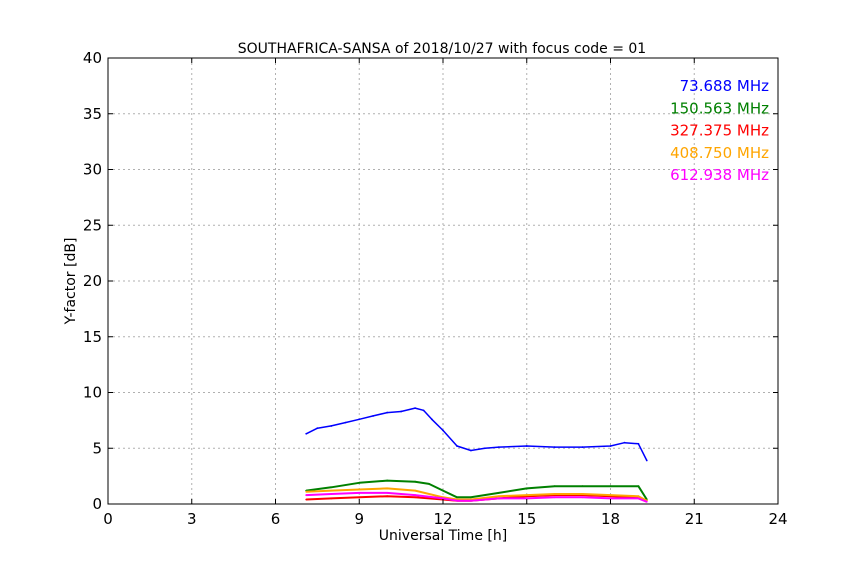 The image size is (864, 576). What do you see at coordinates (443, 536) in the screenshot?
I see `x-axis-label: Universal Time [h]` at bounding box center [443, 536].